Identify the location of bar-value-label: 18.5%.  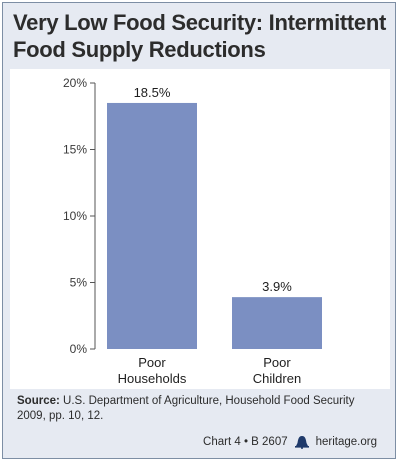
(152, 92).